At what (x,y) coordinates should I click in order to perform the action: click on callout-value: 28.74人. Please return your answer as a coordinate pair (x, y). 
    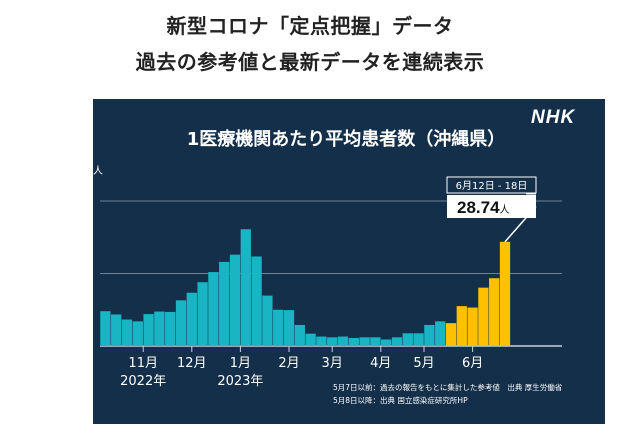
    Looking at the image, I should click on (483, 207).